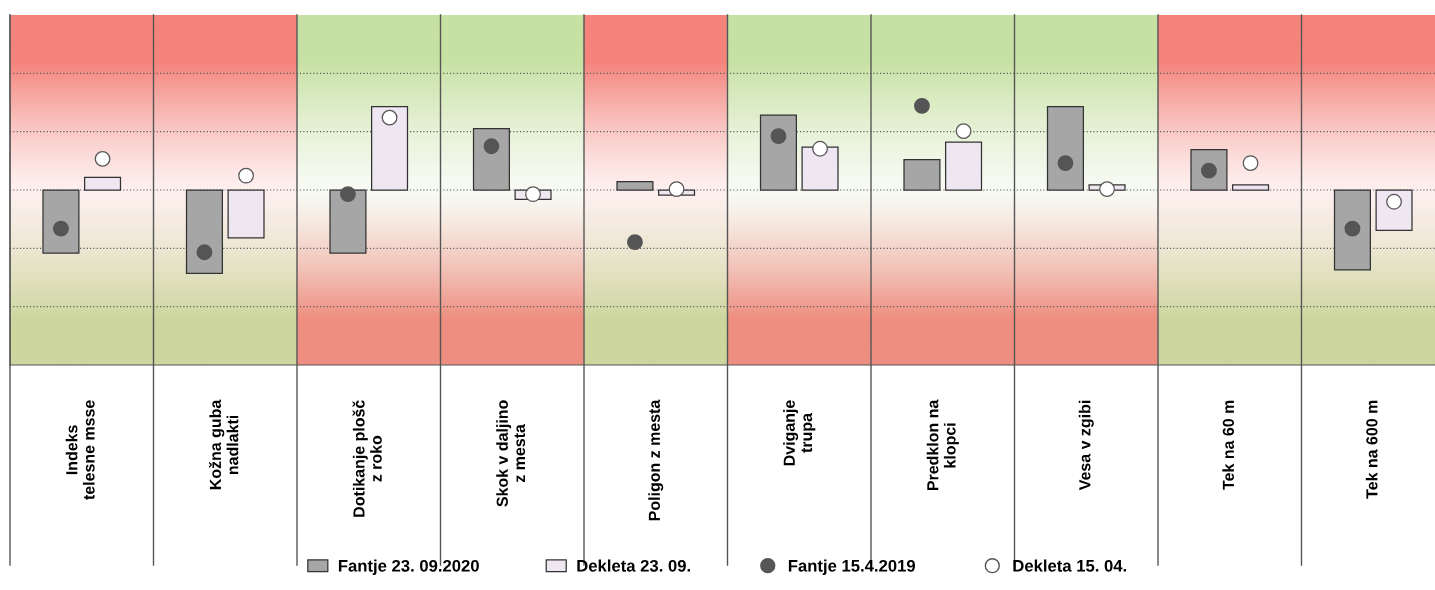 This screenshot has width=1435, height=590. Describe the element at coordinates (656, 460) in the screenshot. I see `x-tick-label: Poligon z mesta` at that location.